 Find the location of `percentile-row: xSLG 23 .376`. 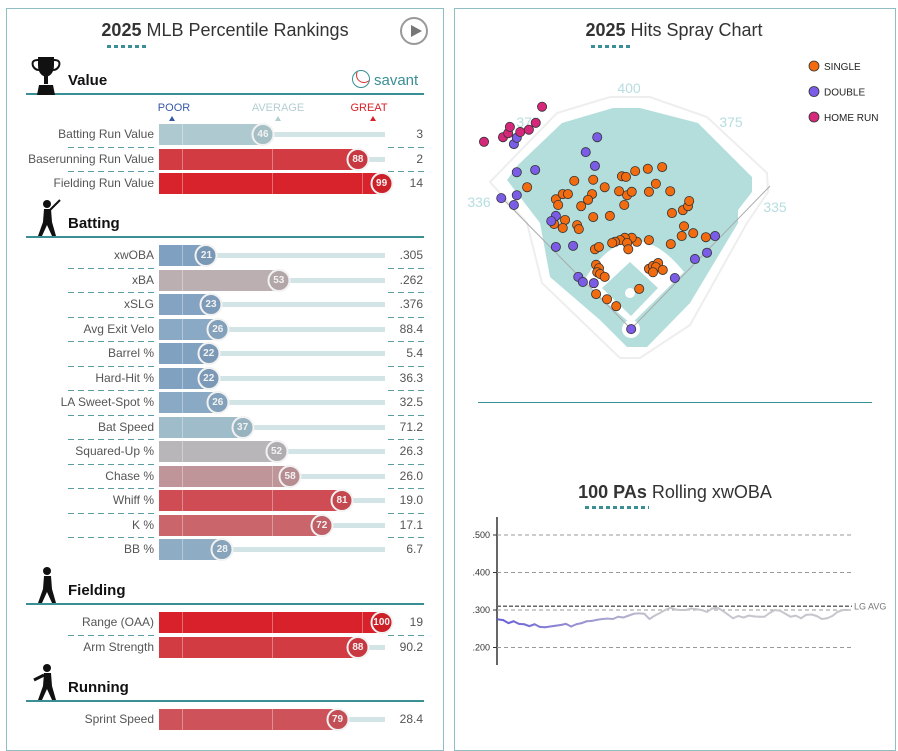

percentile-row: xSLG 23 .376 is located at coordinates (220, 305).